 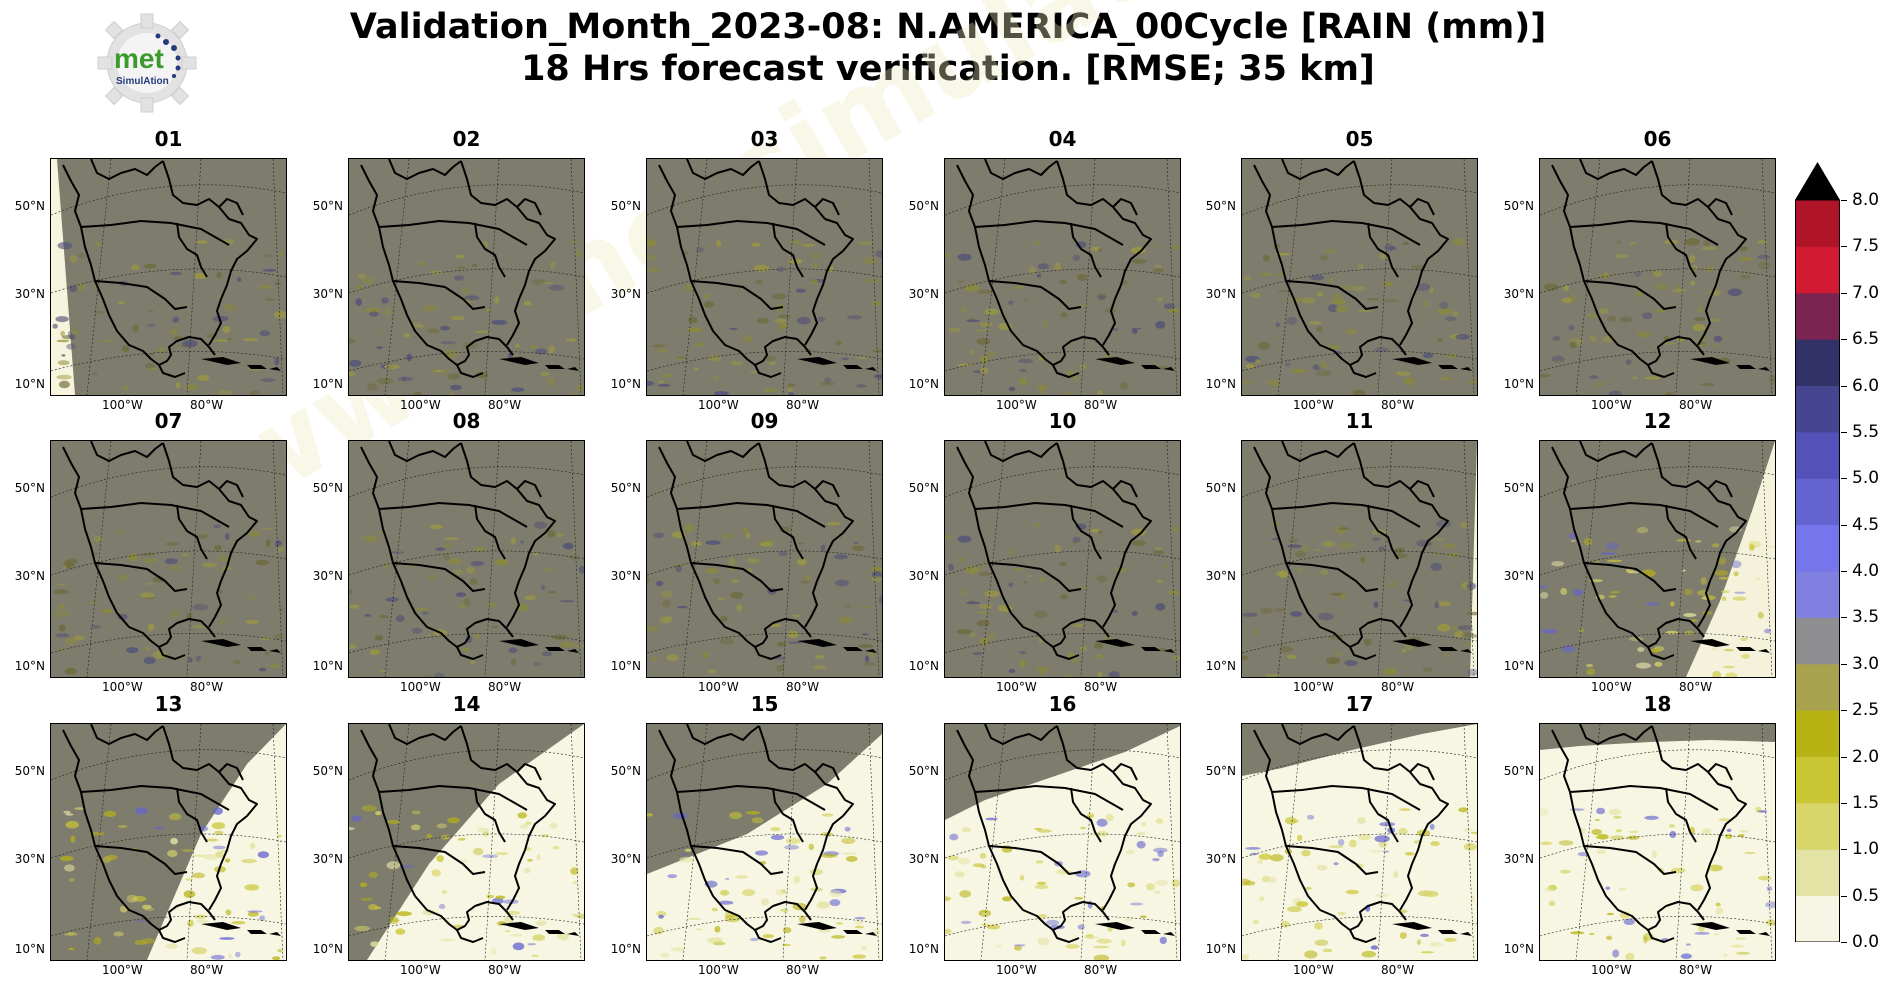 I want to click on panel-title: 03, so click(x=764, y=139).